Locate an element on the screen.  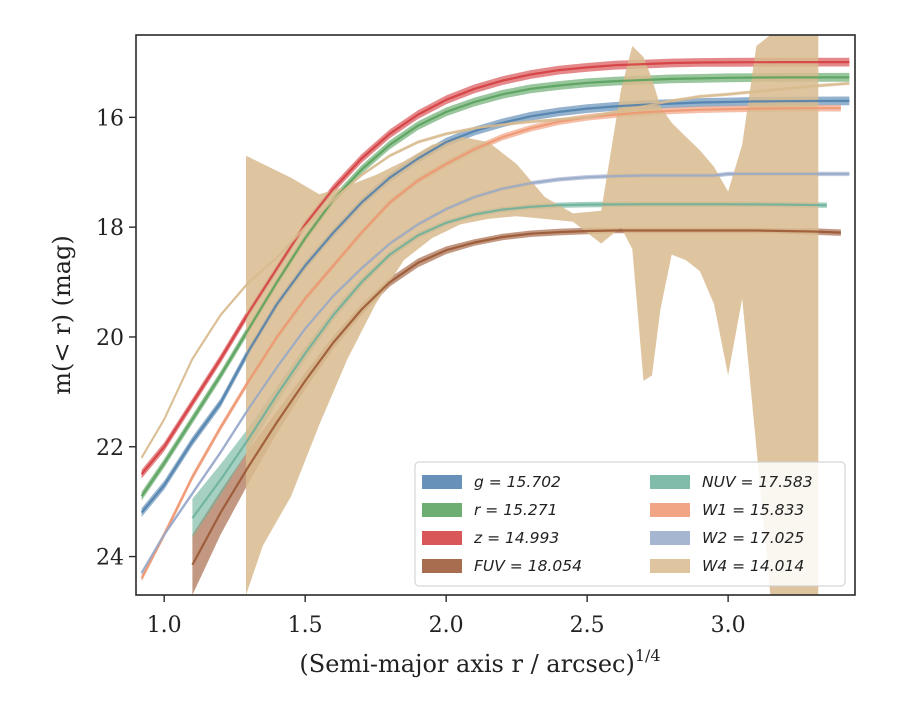
x-tick-label: 1.5 is located at coordinates (305, 625).